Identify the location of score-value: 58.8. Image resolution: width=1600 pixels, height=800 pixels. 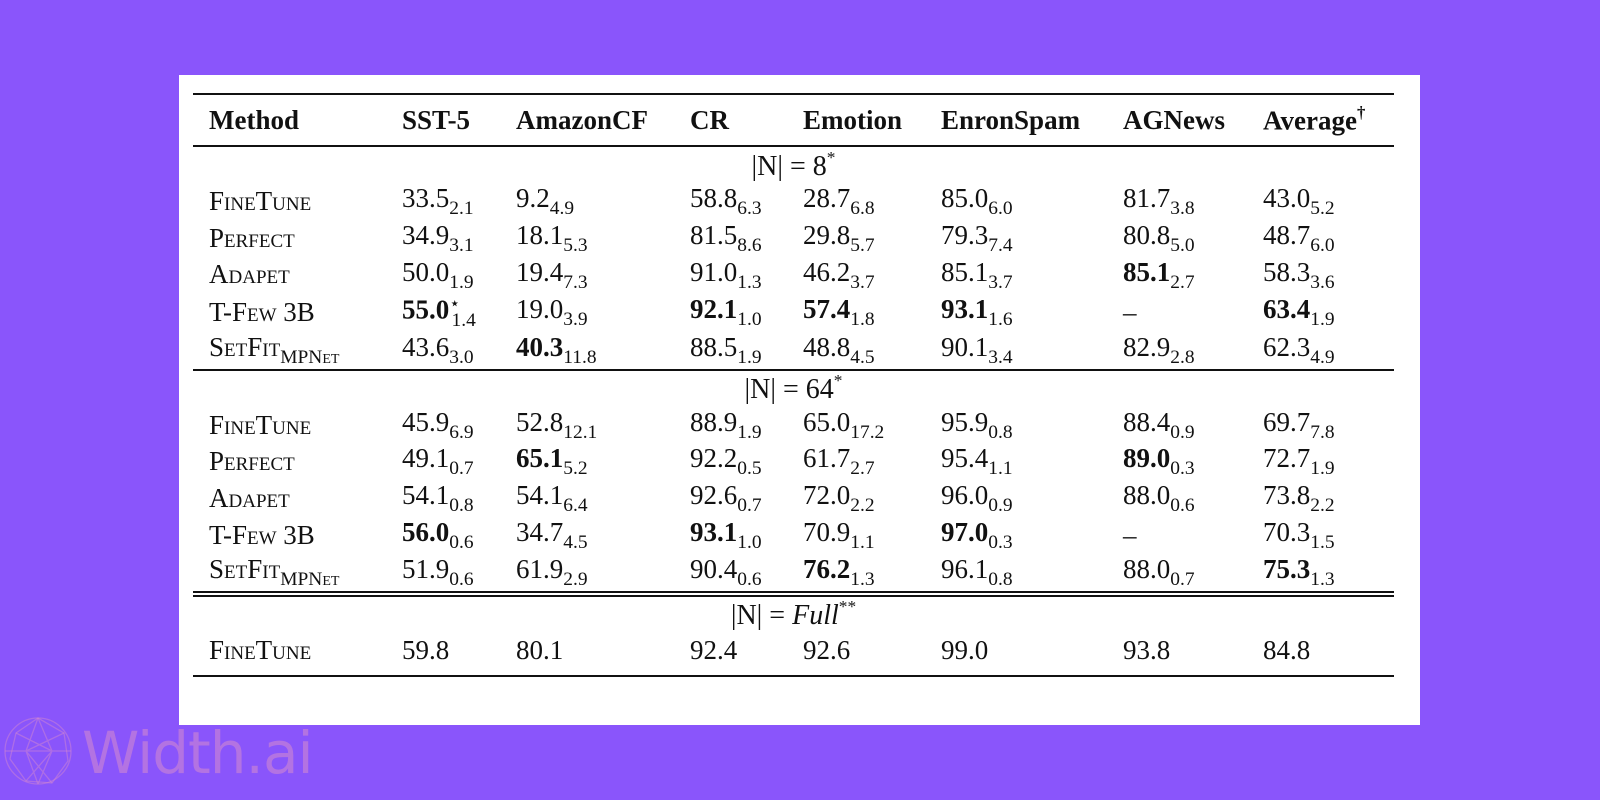
(714, 198).